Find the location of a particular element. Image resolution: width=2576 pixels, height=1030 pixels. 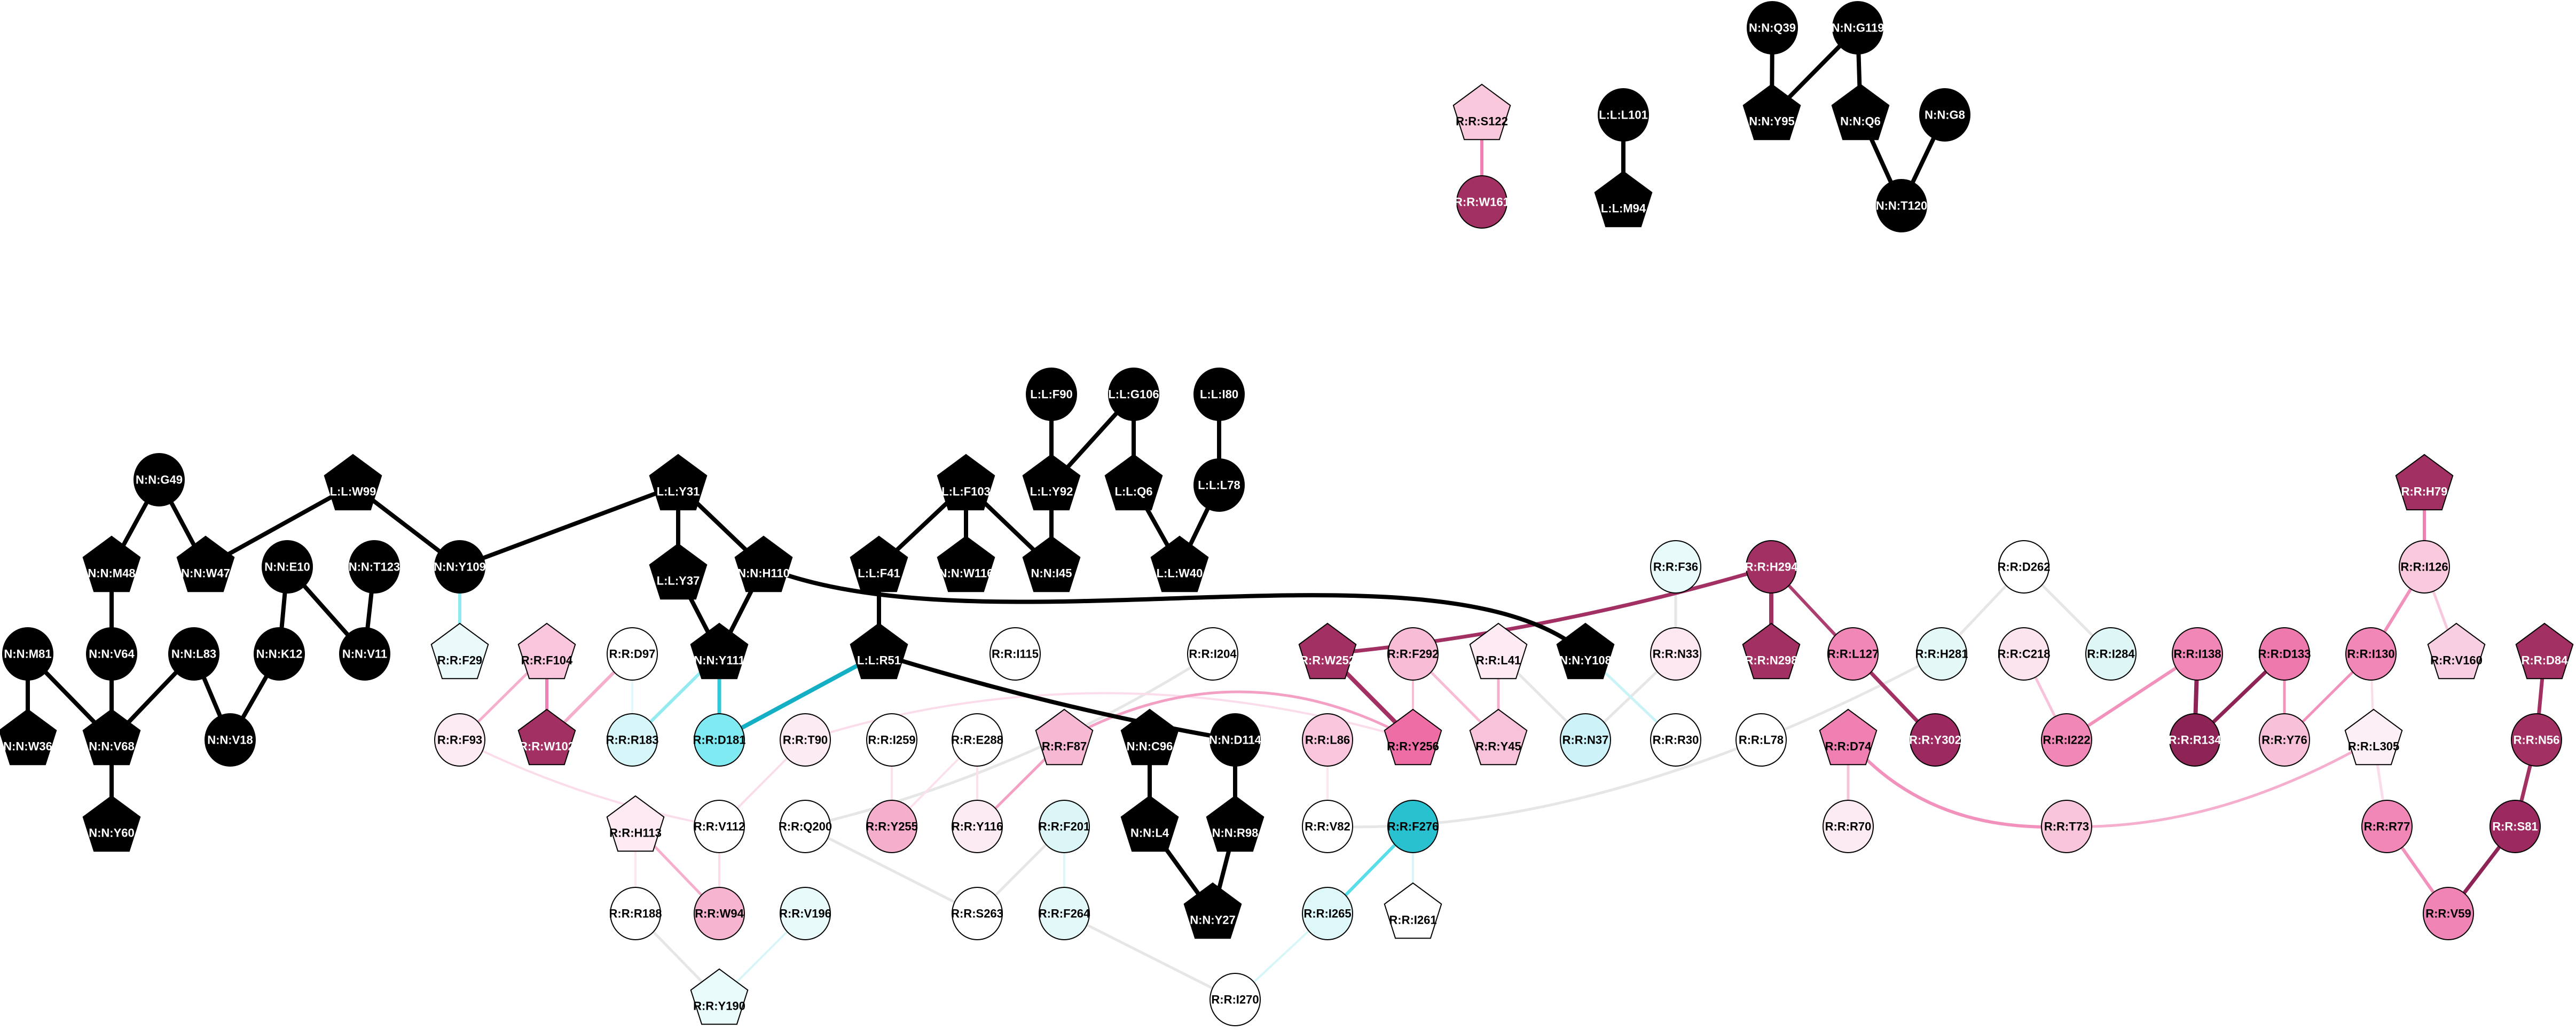

graph-node-V160: R:R:V160 is located at coordinates (2457, 651).